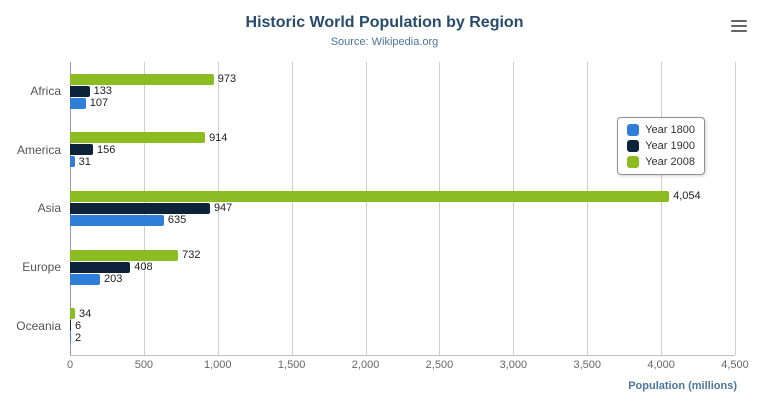  What do you see at coordinates (84, 161) in the screenshot?
I see `bar-value-label: 31` at bounding box center [84, 161].